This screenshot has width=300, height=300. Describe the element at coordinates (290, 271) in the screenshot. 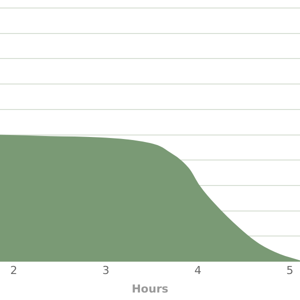

I see `x-tick-label: 5` at that location.